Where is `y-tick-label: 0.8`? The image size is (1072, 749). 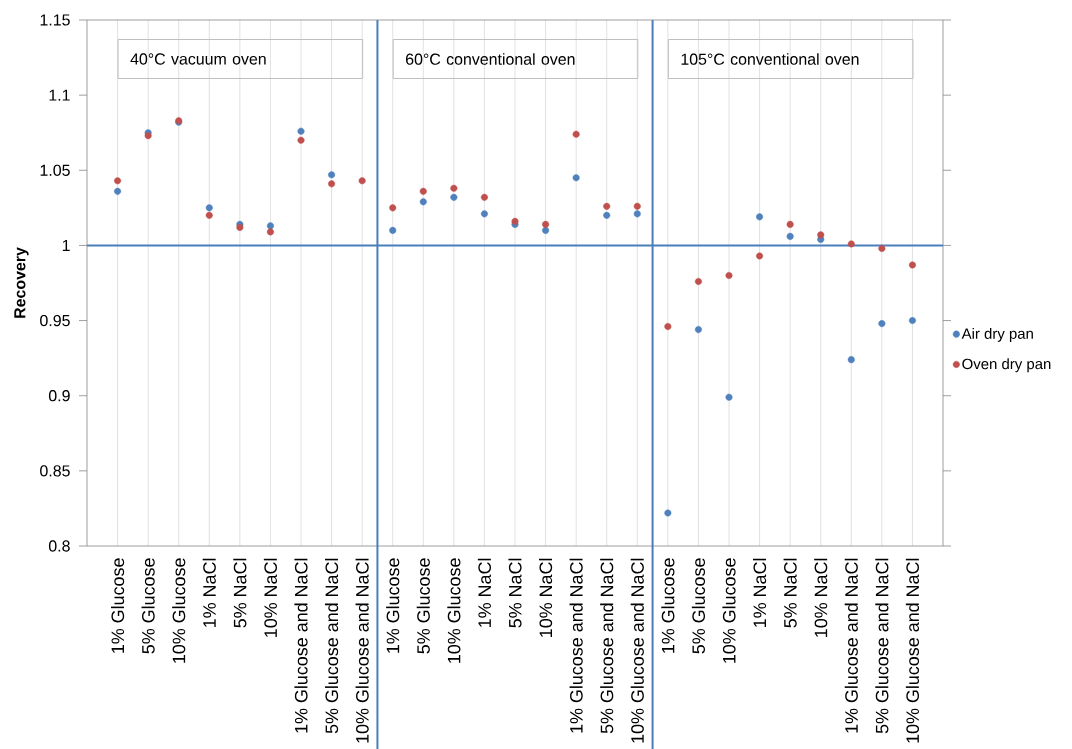
y-tick-label: 0.8 is located at coordinates (59, 546).